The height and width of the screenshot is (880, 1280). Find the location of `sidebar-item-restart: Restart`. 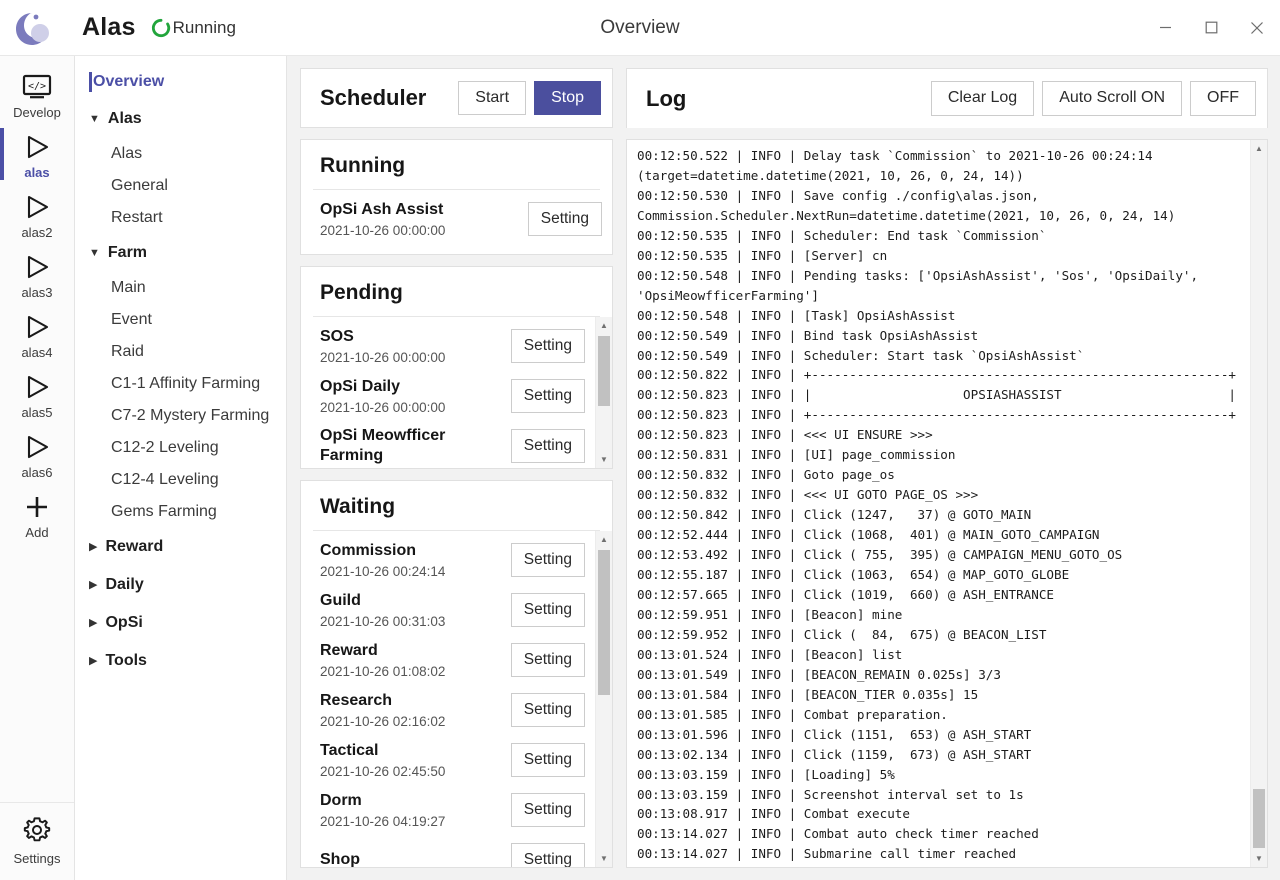

sidebar-item-restart: Restart is located at coordinates (137, 217).